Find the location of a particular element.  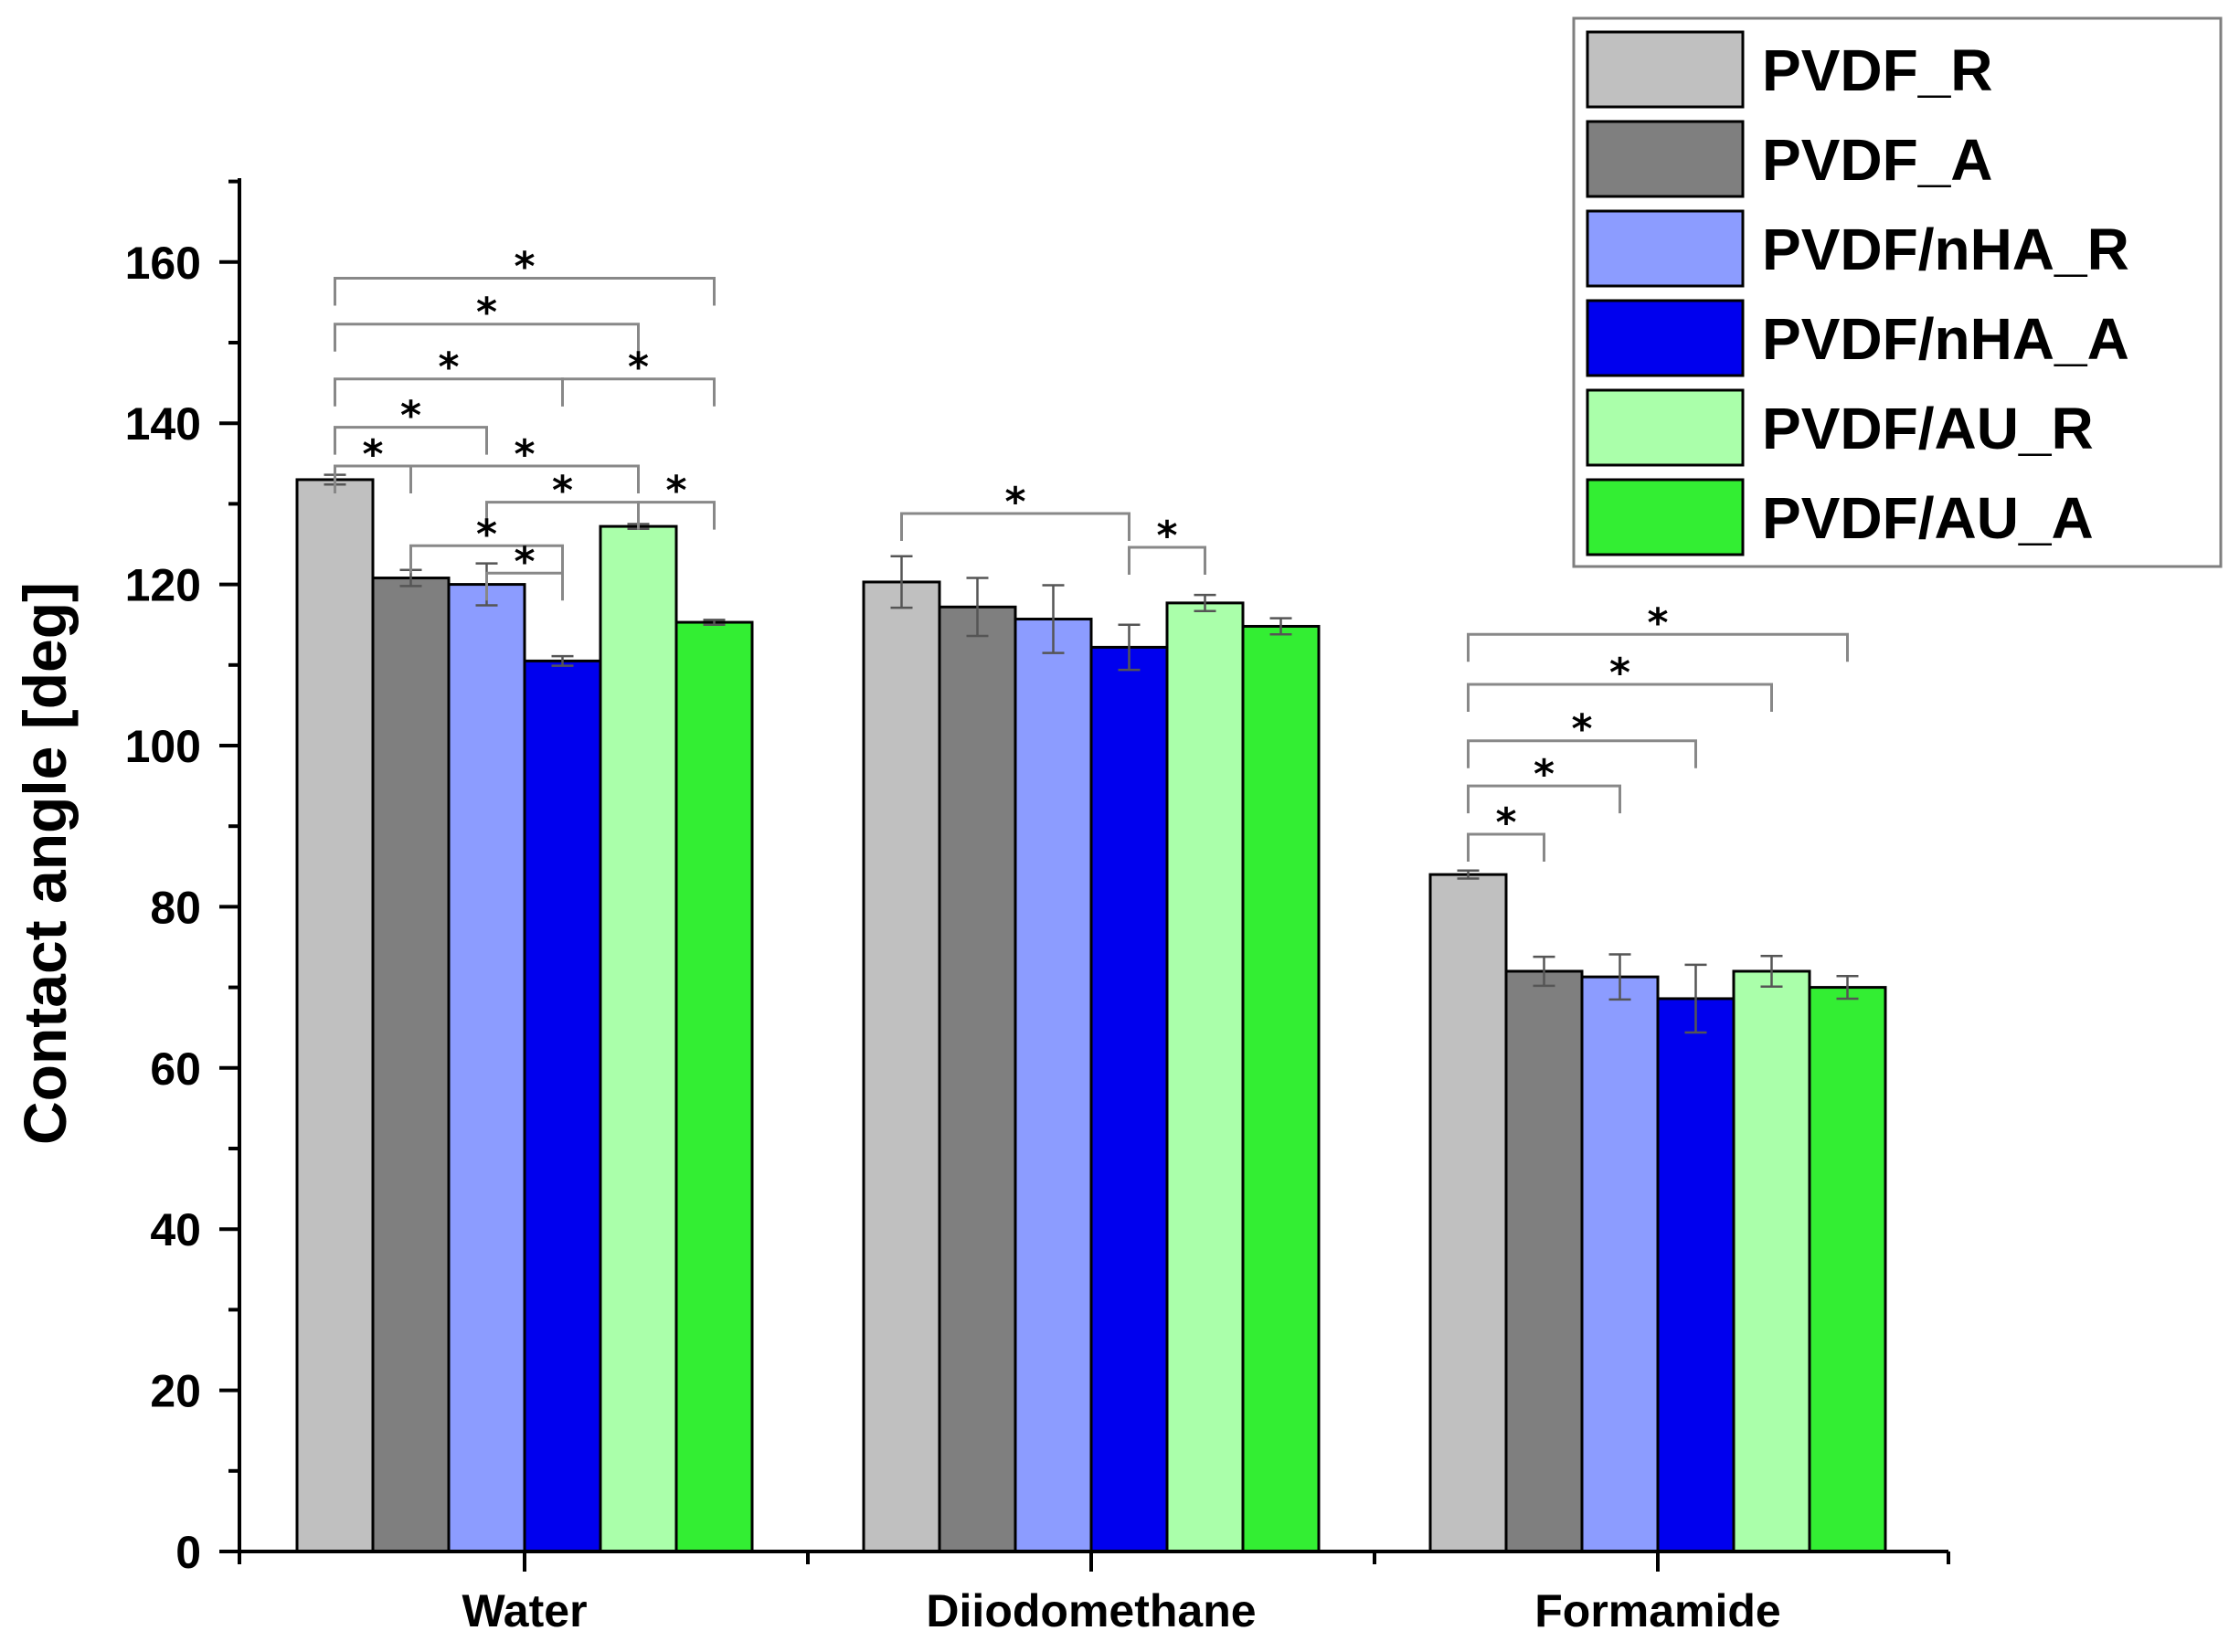

legend-swatch-pvdf-au-a is located at coordinates (1665, 517).